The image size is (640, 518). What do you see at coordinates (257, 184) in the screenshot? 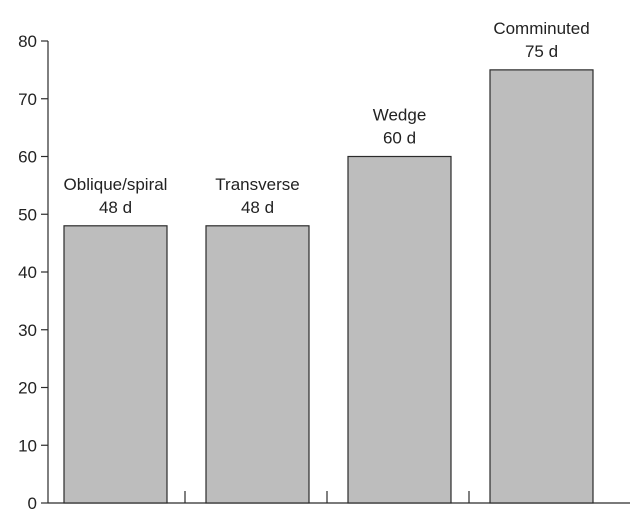
I see `bar-category-label: Transverse` at bounding box center [257, 184].